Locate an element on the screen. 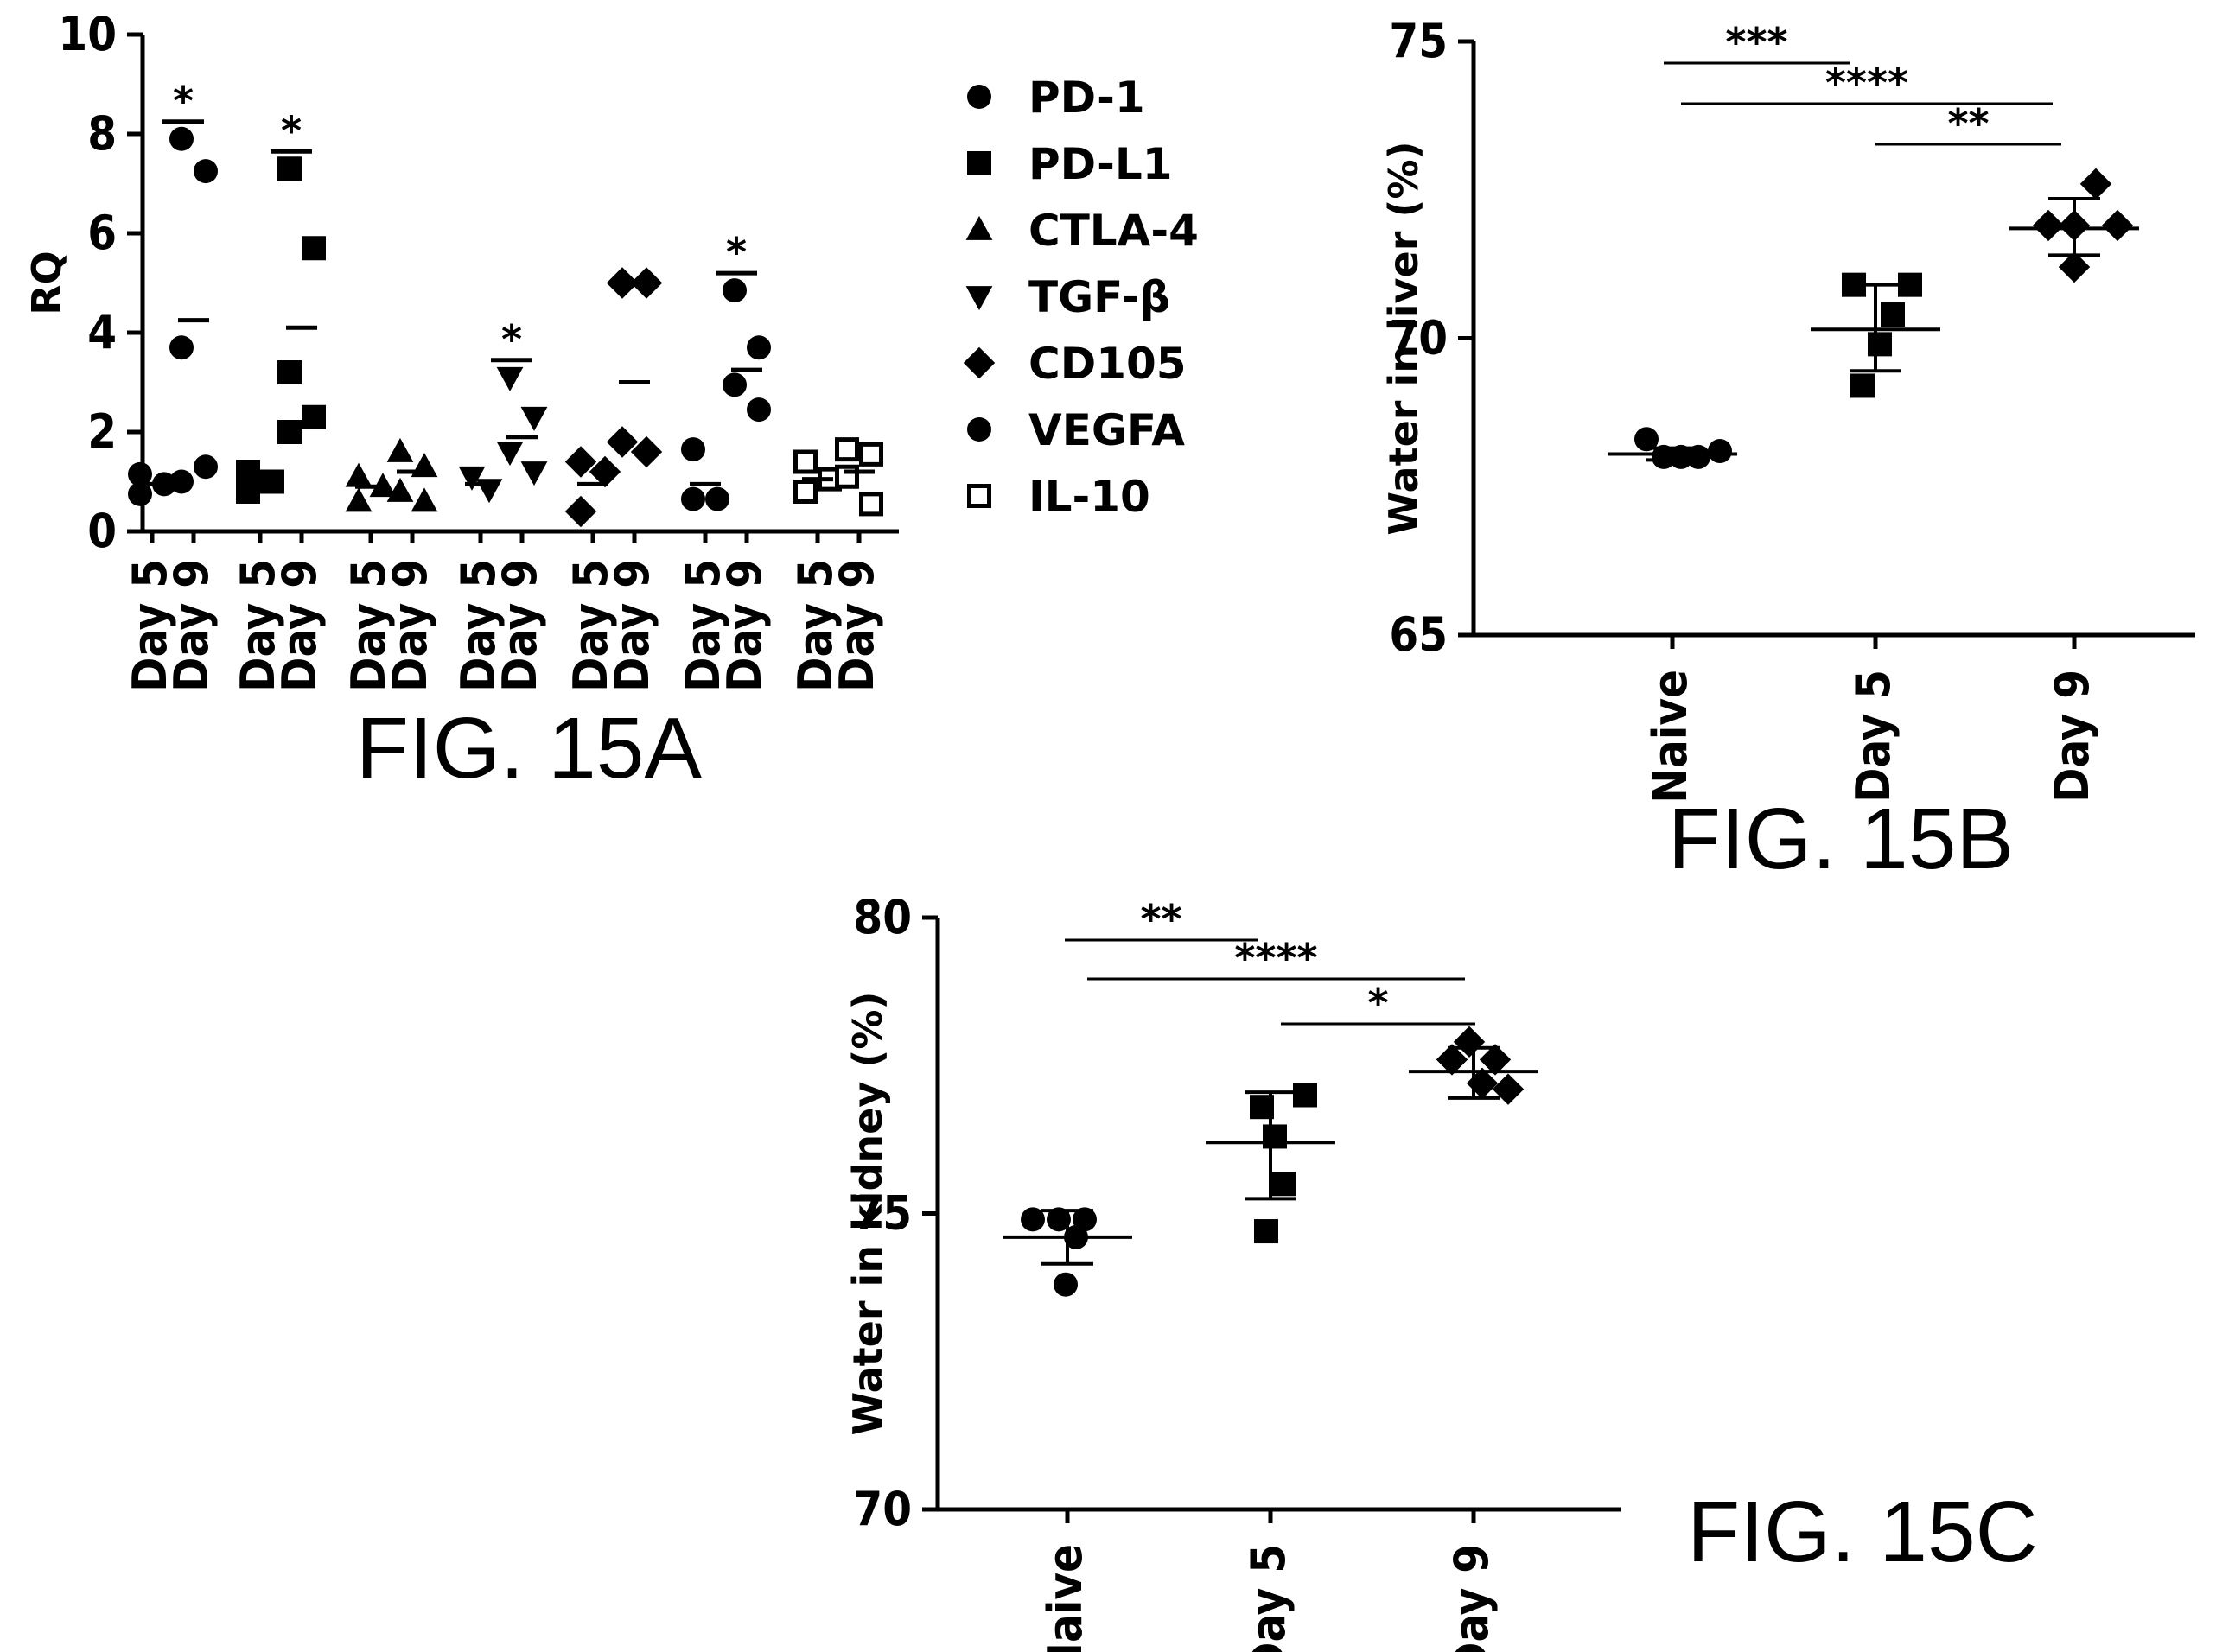 The height and width of the screenshot is (1652, 2216). y-axis-label: Water in liver (%) is located at coordinates (1403, 338).